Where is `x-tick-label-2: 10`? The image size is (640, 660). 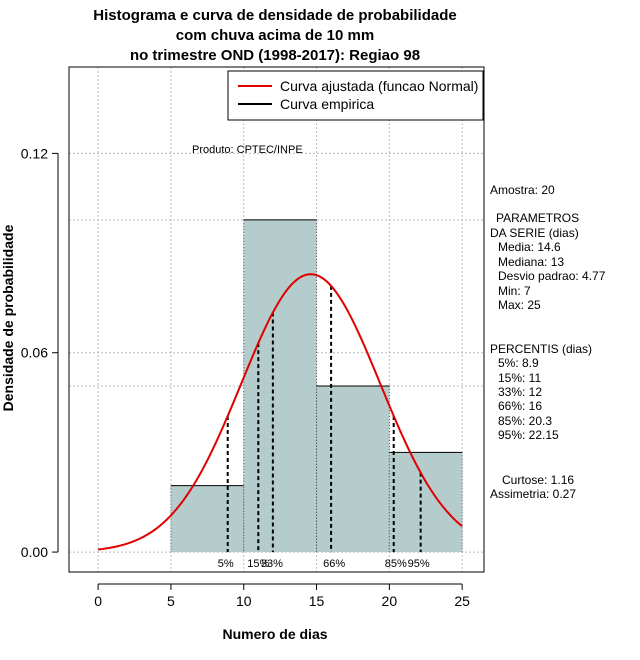 x-tick-label-2: 10 is located at coordinates (244, 601).